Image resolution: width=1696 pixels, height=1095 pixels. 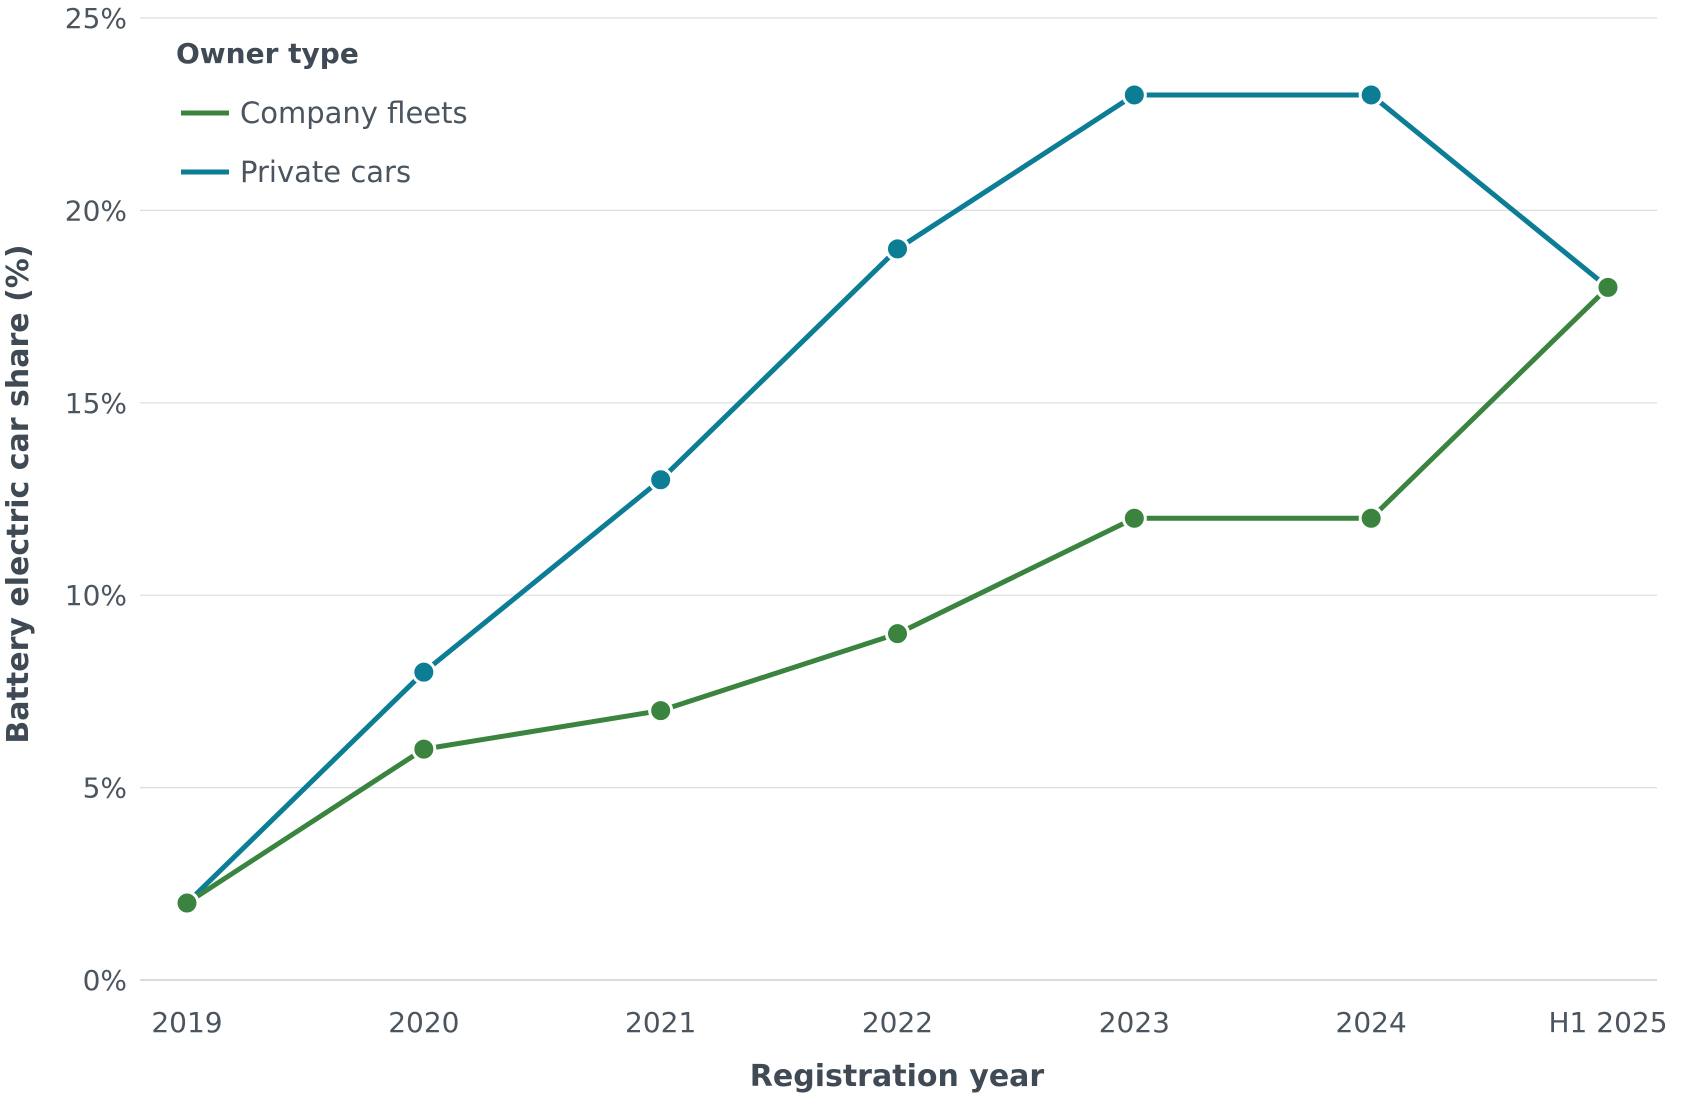 What do you see at coordinates (1371, 1022) in the screenshot?
I see `x-tick-label: 2024` at bounding box center [1371, 1022].